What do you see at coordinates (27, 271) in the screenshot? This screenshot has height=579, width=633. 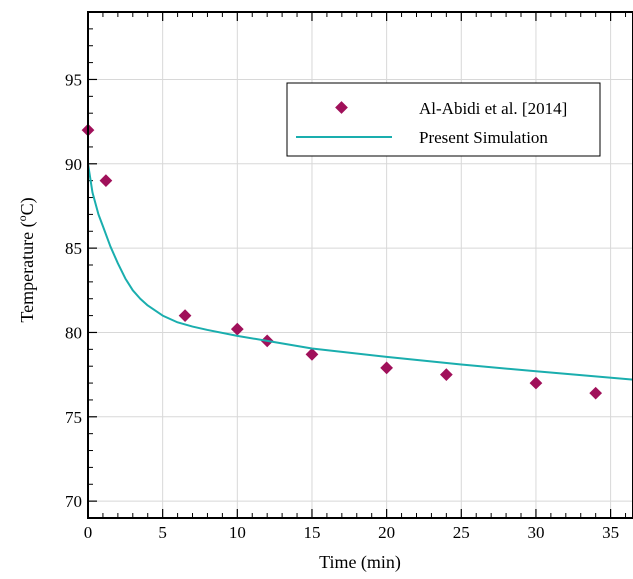 I see `y-axis-title-main: Temperature (` at bounding box center [27, 271].